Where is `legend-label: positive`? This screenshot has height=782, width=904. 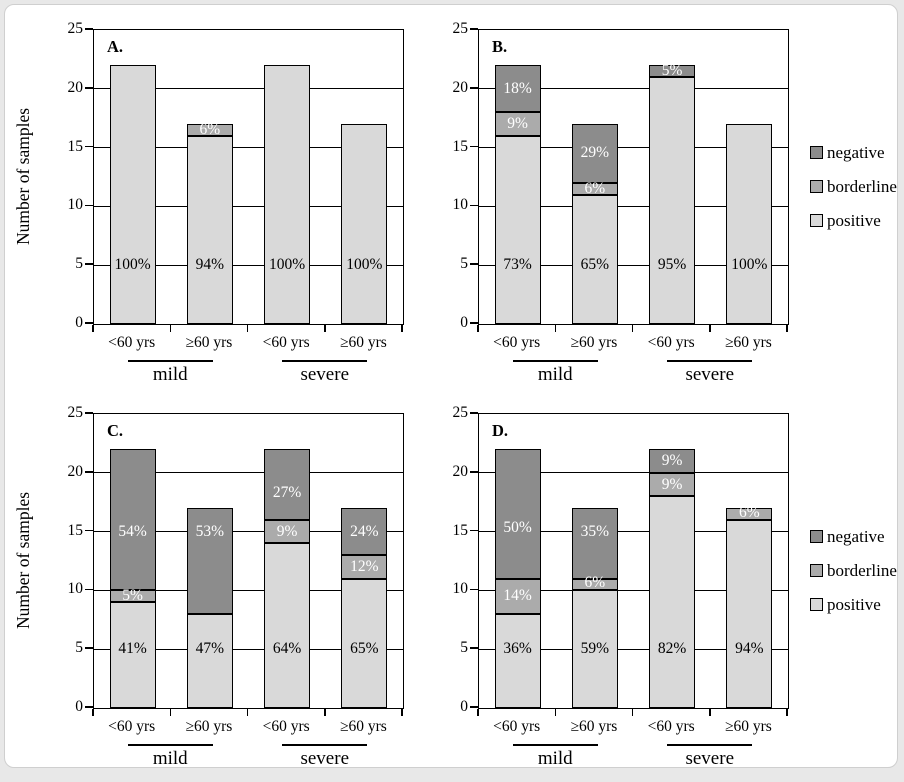 legend-label: positive is located at coordinates (854, 220).